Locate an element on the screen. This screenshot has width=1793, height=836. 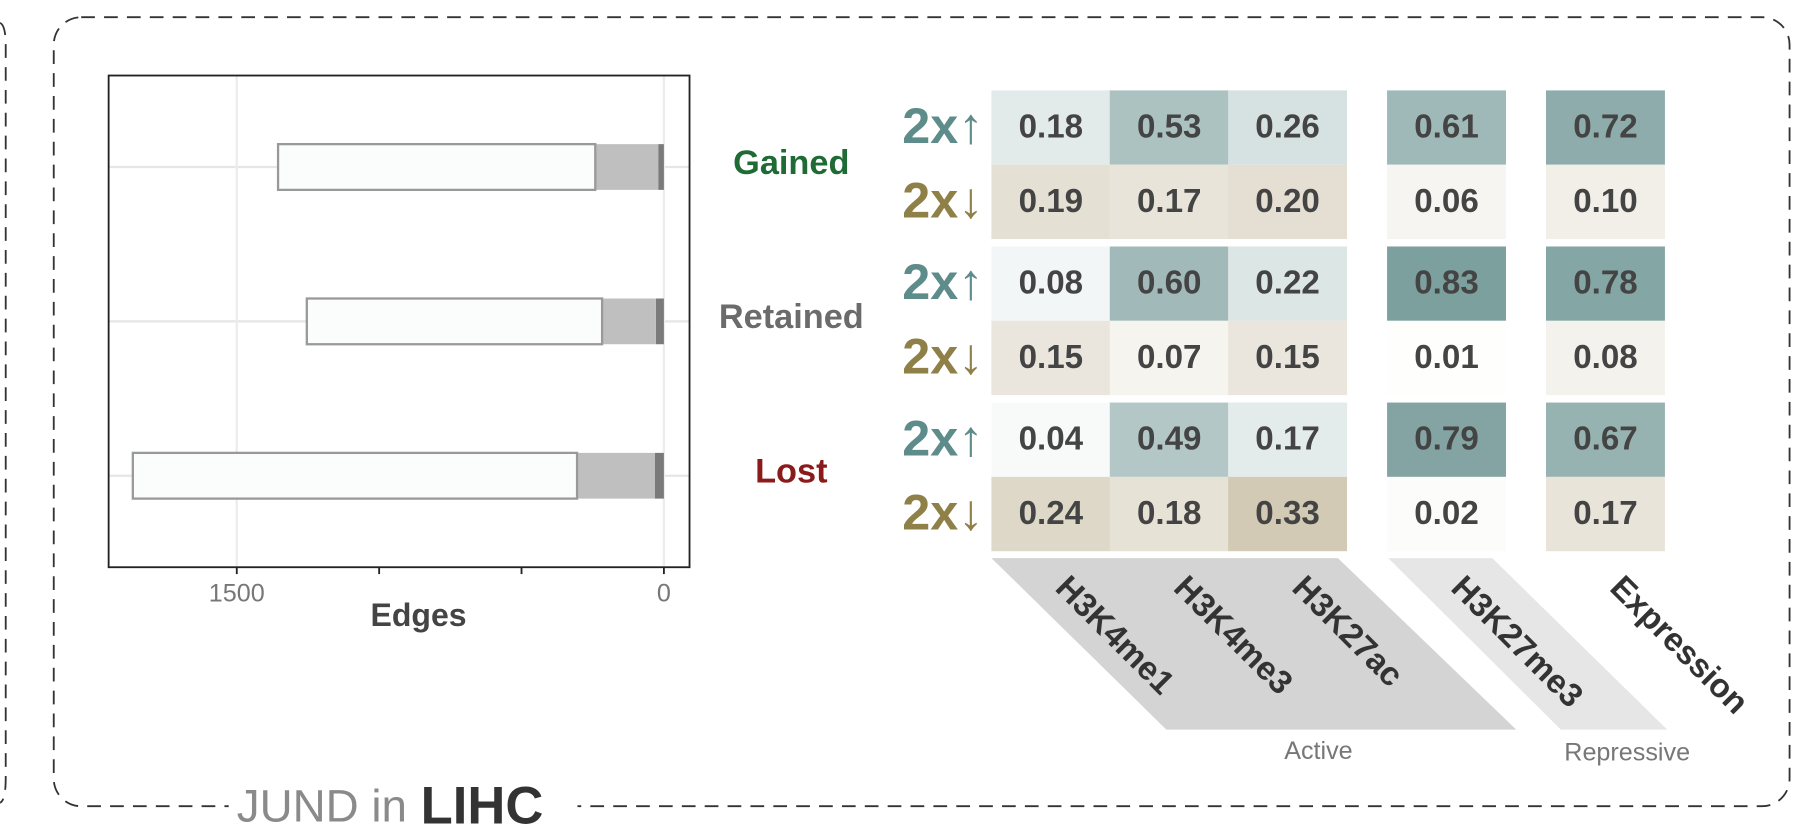
category-label: Gained is located at coordinates (791, 163).